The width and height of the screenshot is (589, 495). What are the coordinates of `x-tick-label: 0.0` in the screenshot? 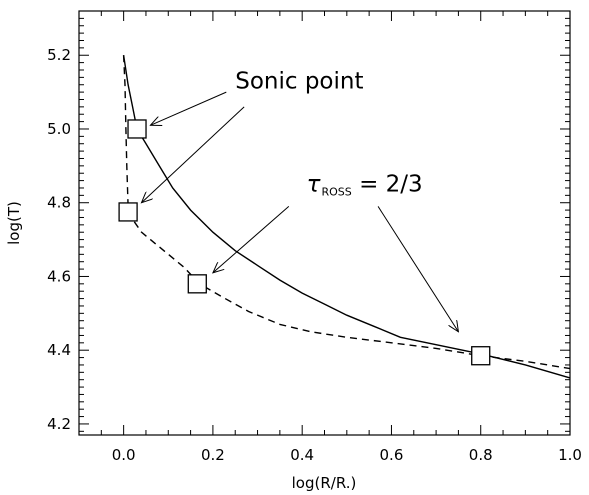 It's located at (124, 455).